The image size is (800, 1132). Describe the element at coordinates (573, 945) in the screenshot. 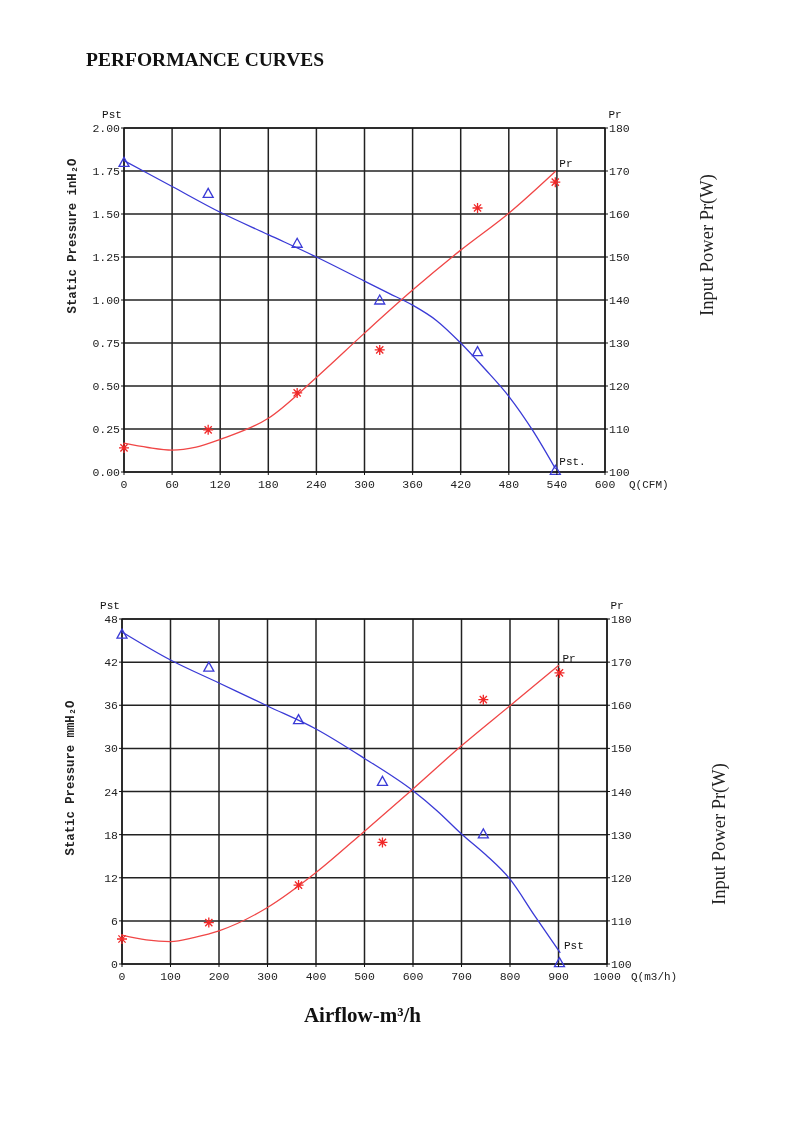

I see `series-label: Pst` at that location.